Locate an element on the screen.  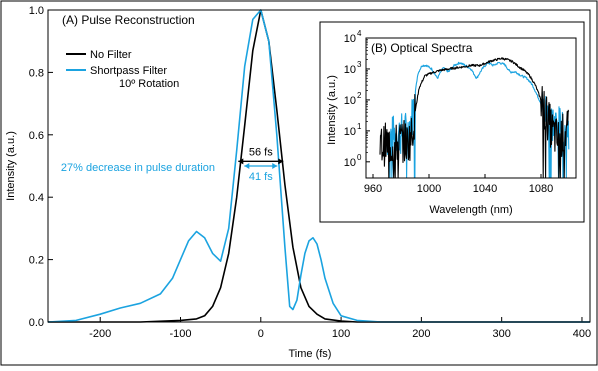
y-tick-label: 0.6 is located at coordinates (36, 136).